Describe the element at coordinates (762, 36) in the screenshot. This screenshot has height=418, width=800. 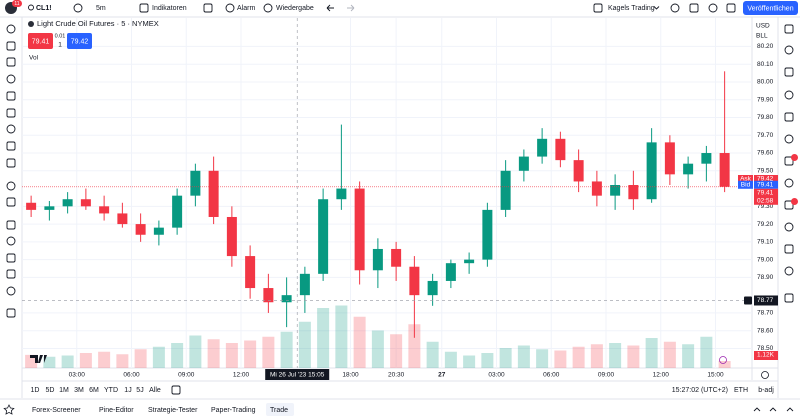
I see `unit: BLL` at that location.